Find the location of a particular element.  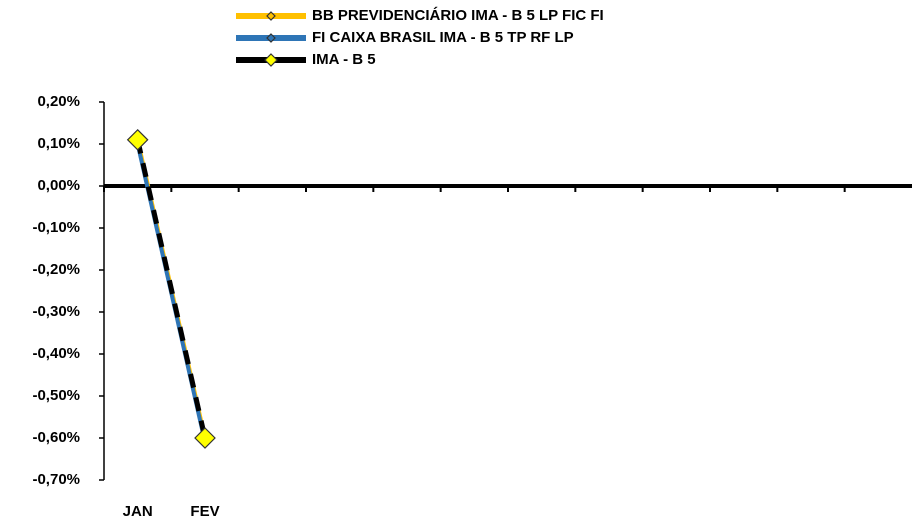

series-line is located at coordinates (171, 289).